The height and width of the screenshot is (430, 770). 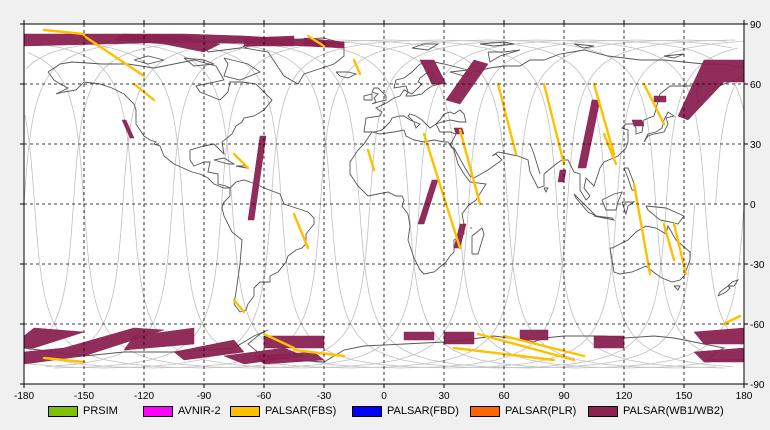 What do you see at coordinates (367, 411) in the screenshot?
I see `legend-swatch-palsar-fbd` at bounding box center [367, 411].